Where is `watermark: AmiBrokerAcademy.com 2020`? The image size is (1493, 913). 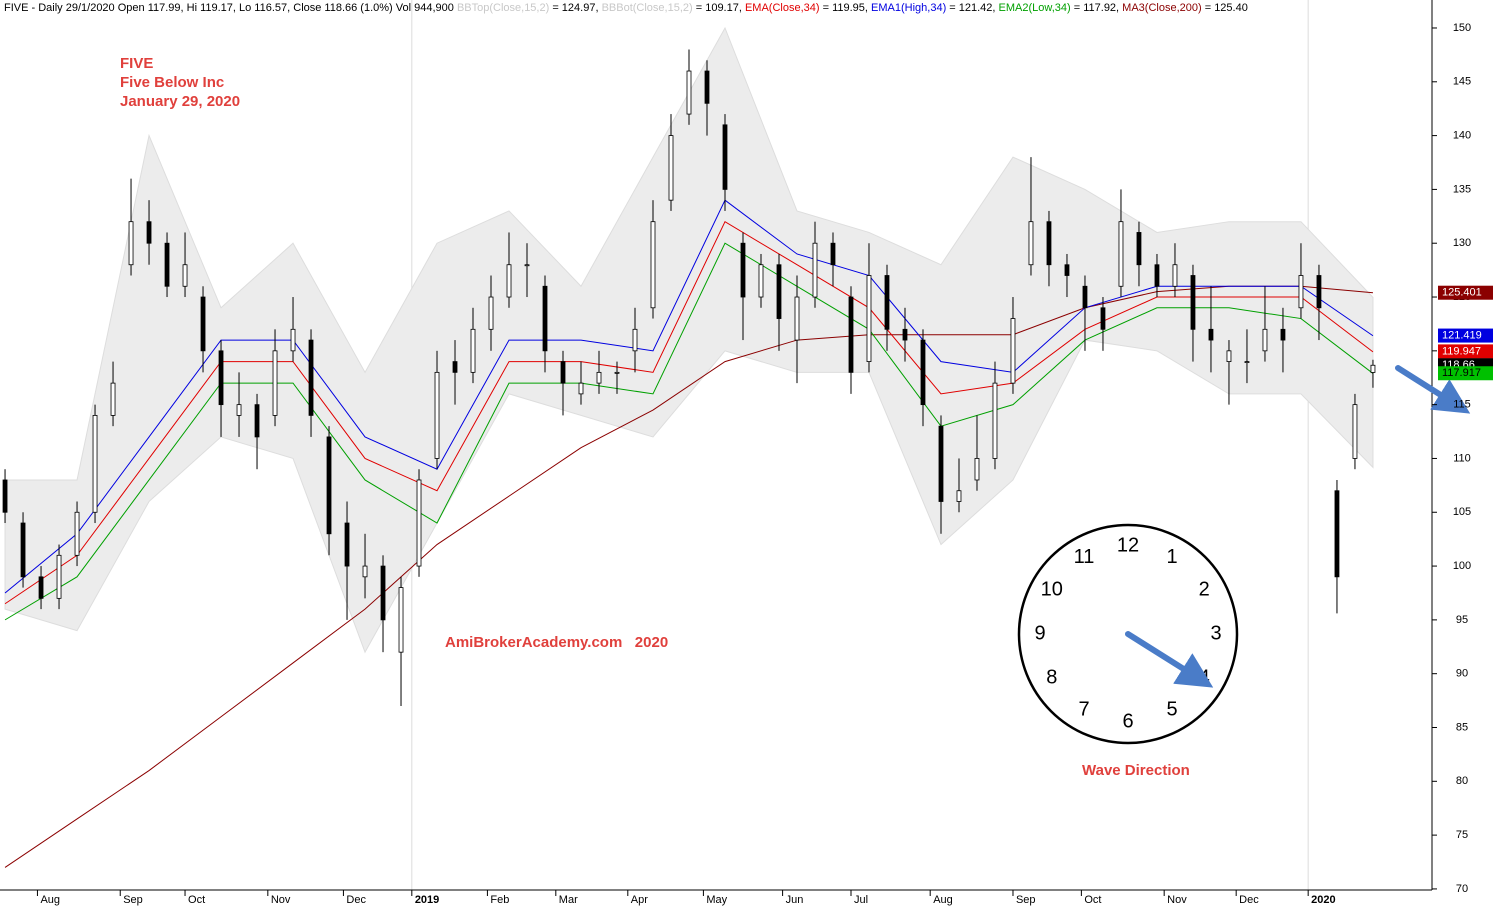
watermark: AmiBrokerAcademy.com 2020 is located at coordinates (556, 642).